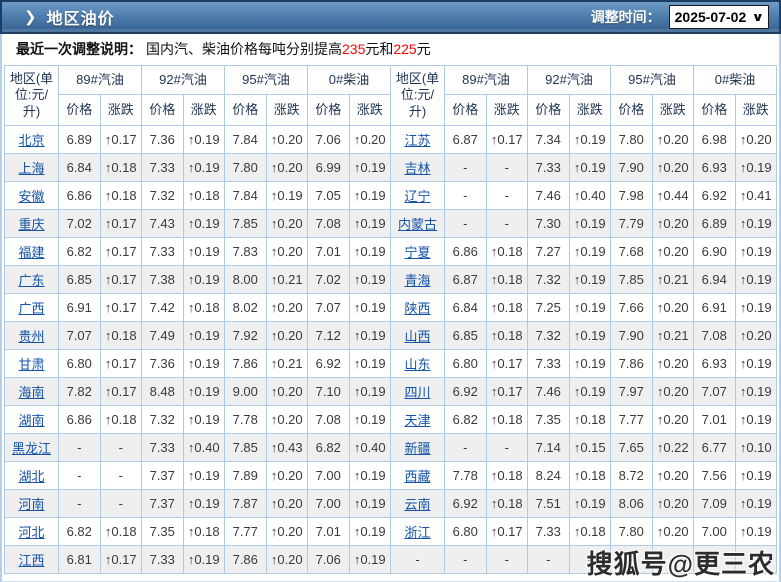 This screenshot has height=582, width=781. I want to click on region-link: 山西, so click(417, 336).